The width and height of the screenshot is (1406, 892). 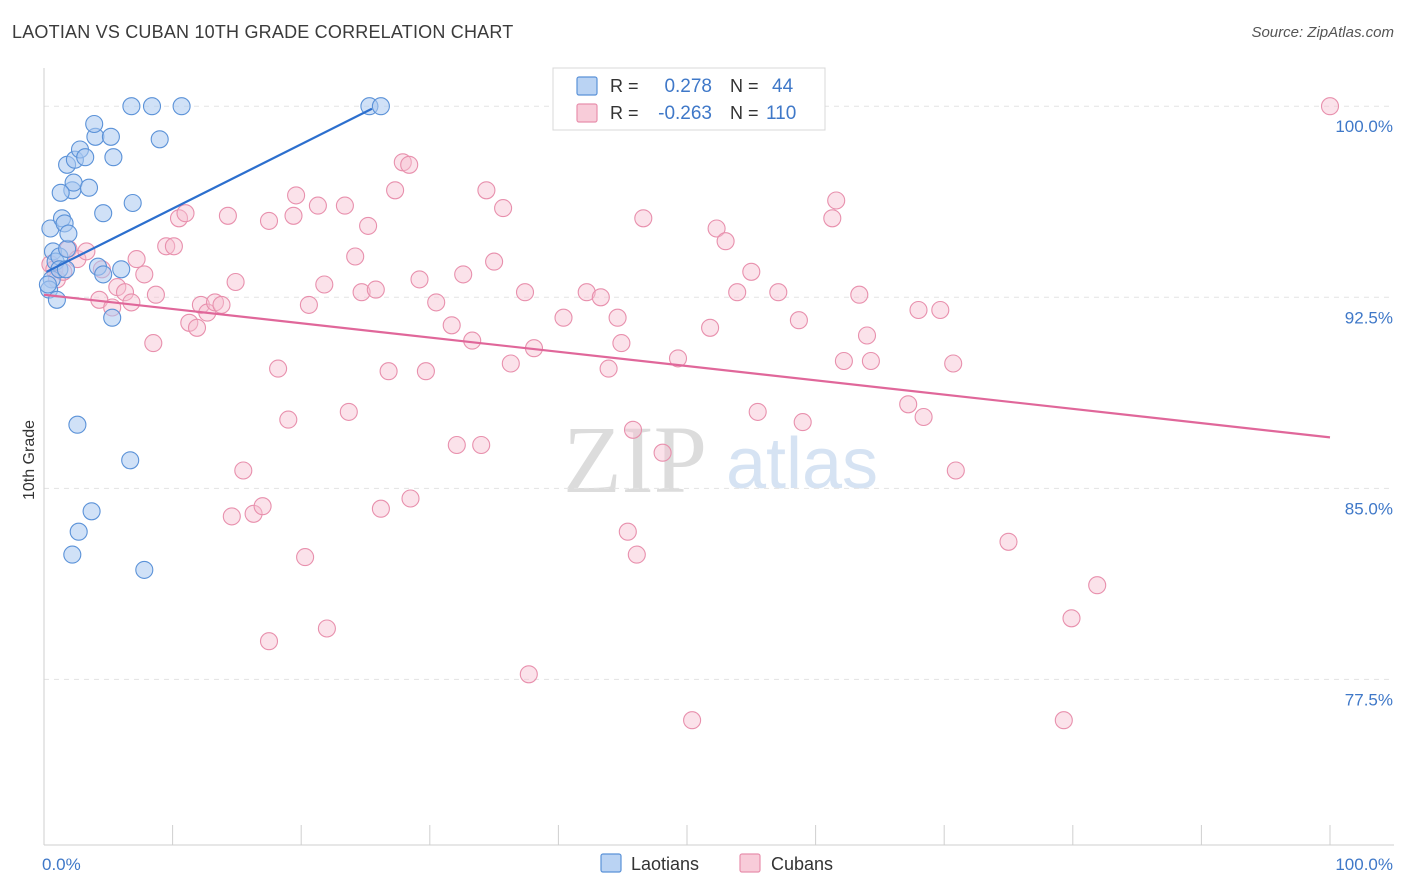 I want to click on watermark: ZIP atlas, so click(x=720, y=459).